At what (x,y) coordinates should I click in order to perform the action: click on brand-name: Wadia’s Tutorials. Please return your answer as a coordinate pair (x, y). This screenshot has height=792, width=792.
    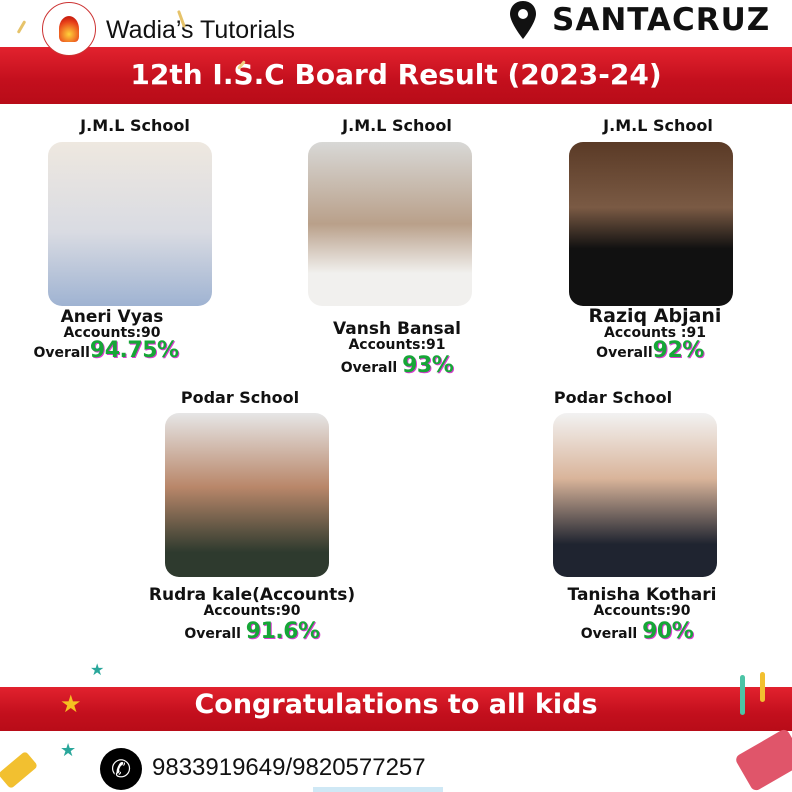
    Looking at the image, I should click on (200, 30).